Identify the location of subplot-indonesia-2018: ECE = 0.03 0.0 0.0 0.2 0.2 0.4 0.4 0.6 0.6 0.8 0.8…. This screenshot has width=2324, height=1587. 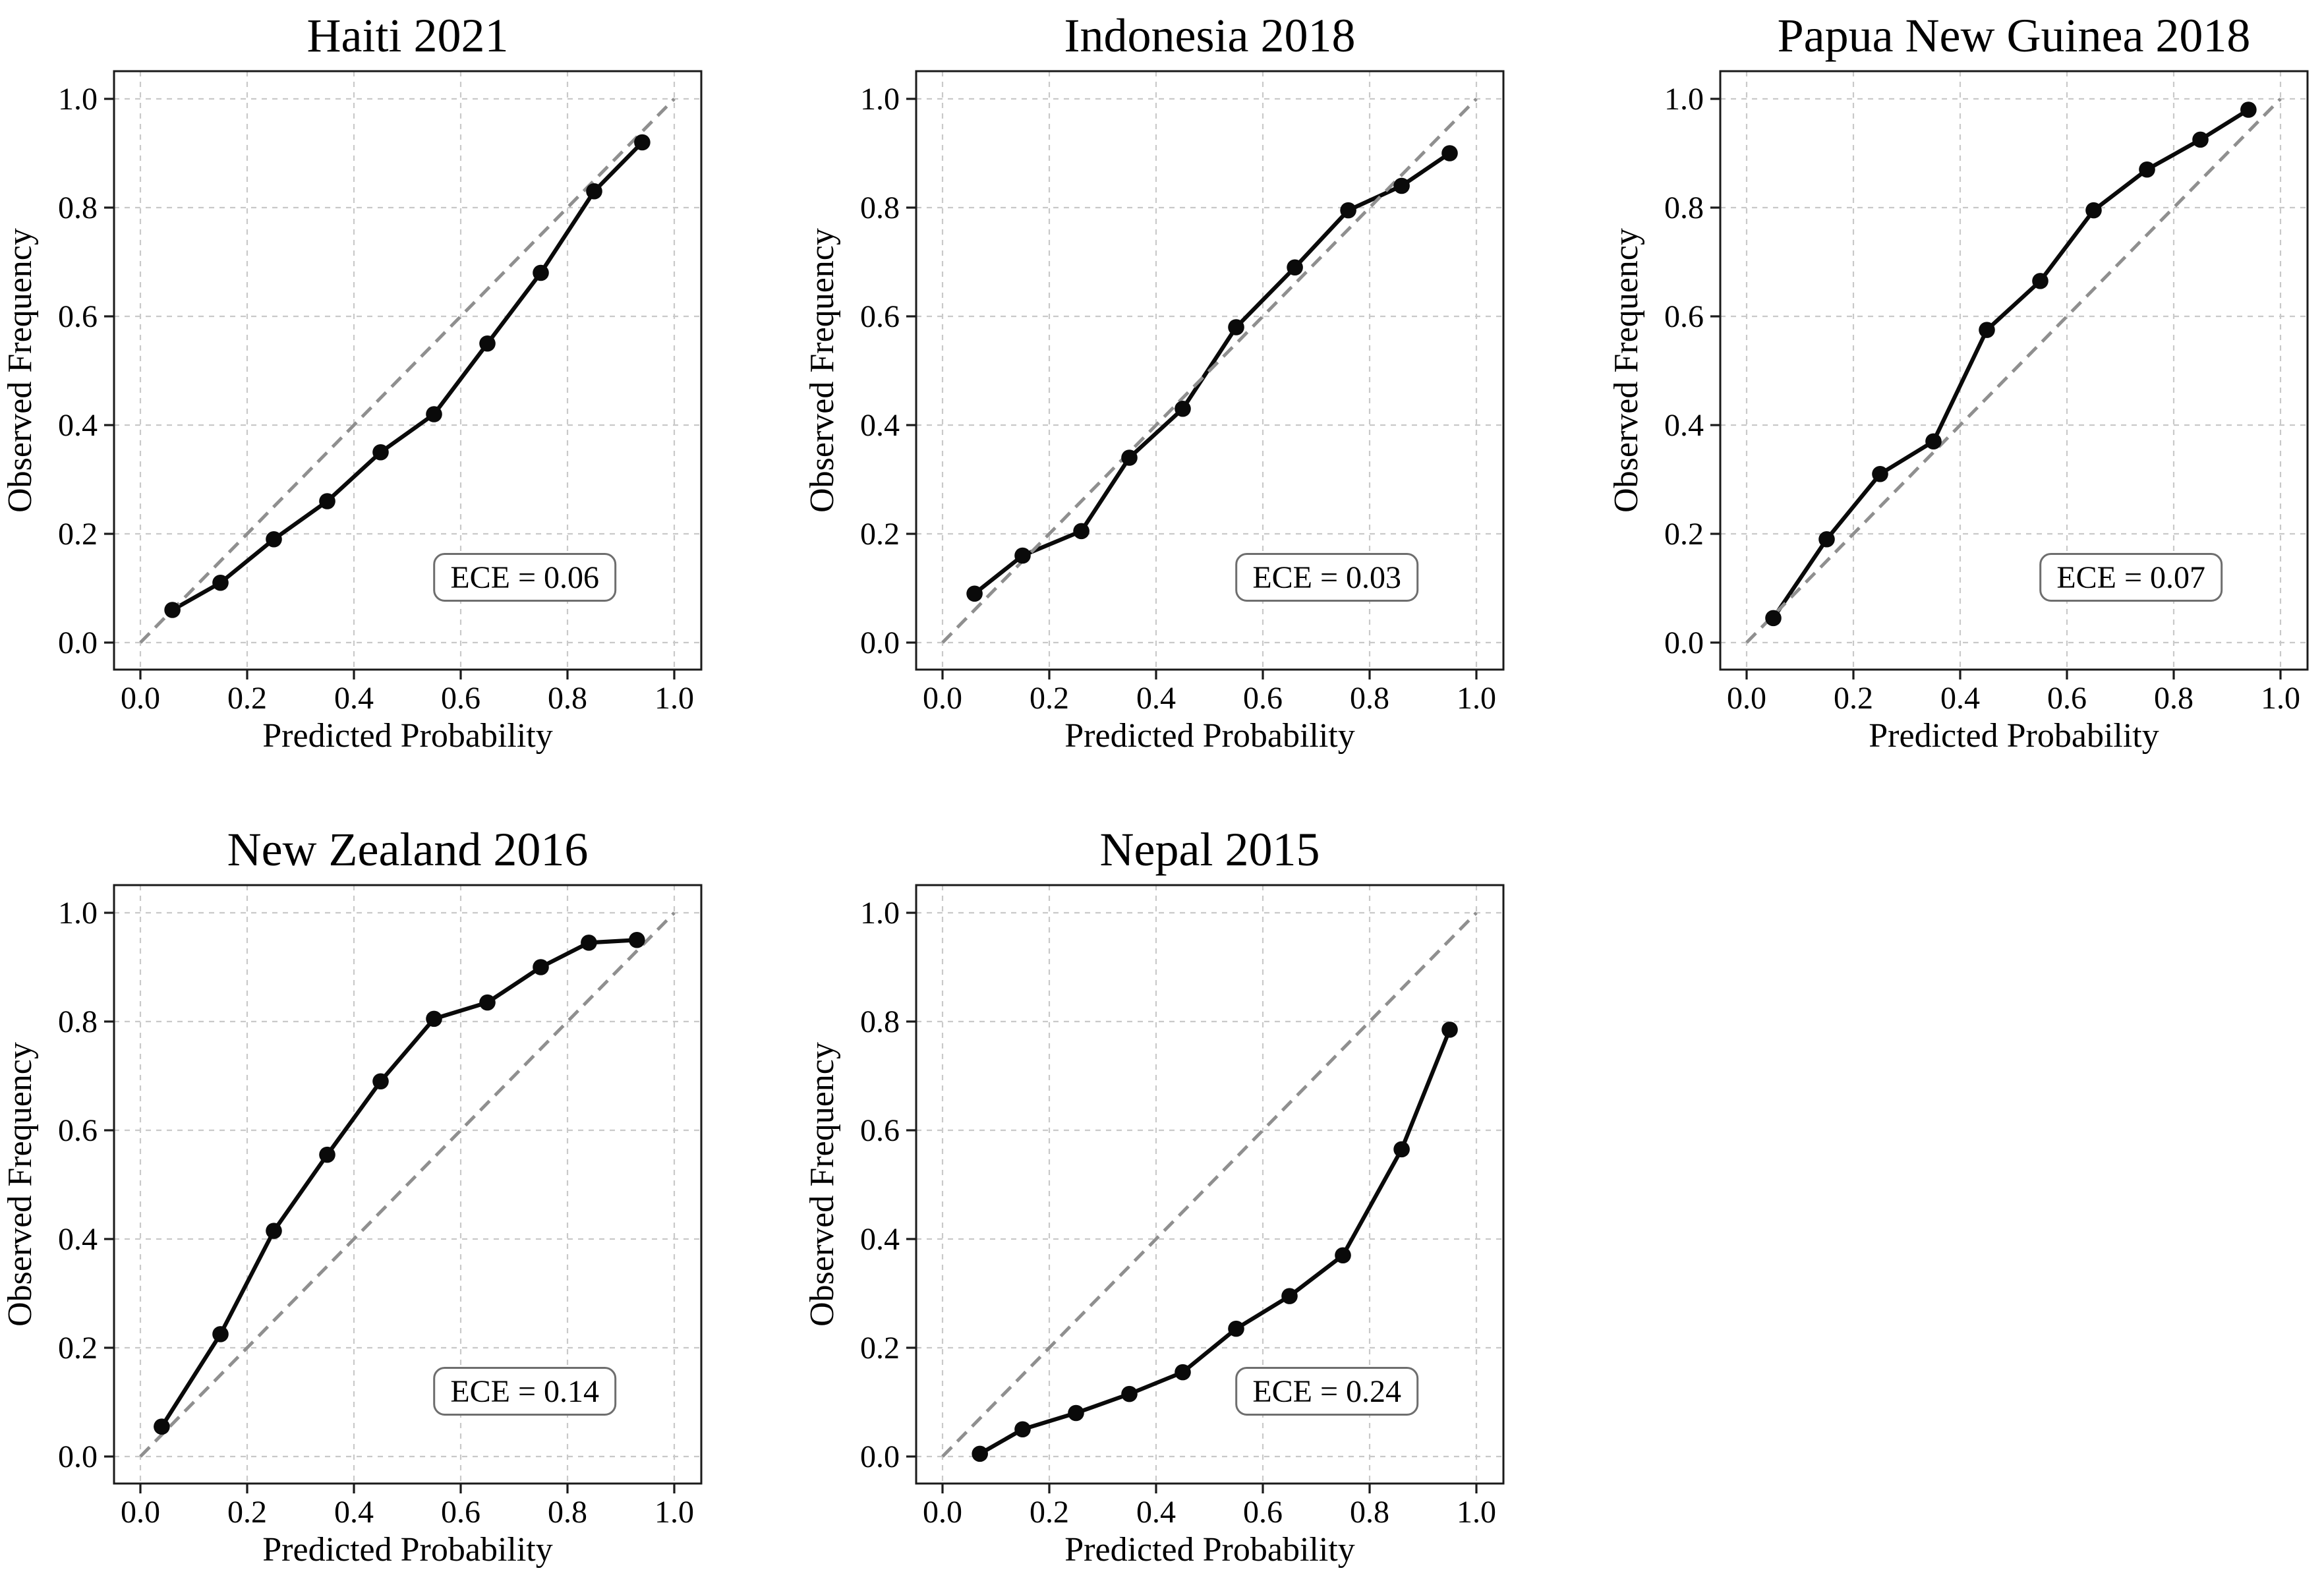
(1154, 382).